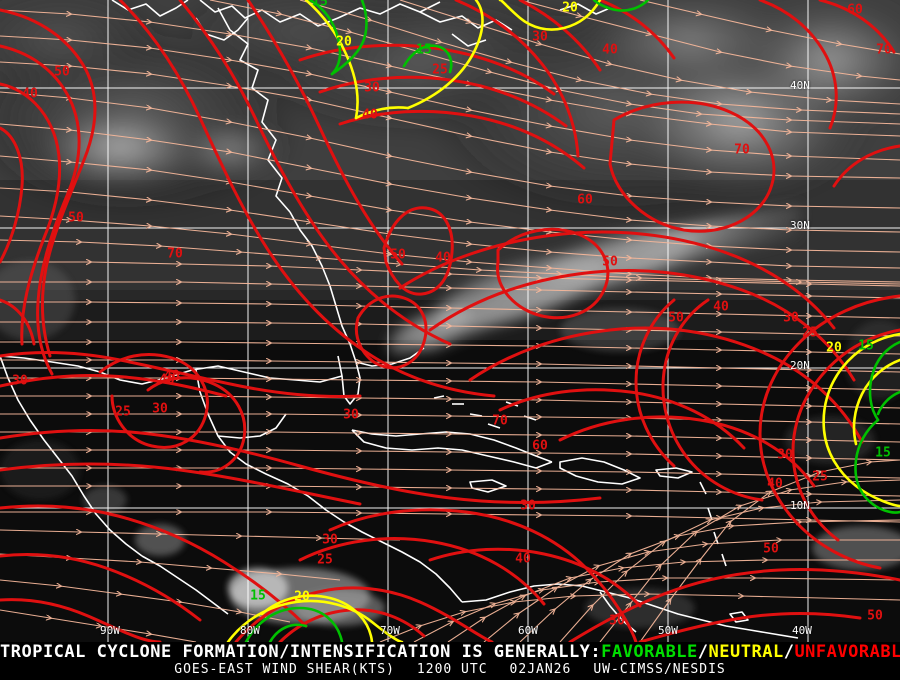 The image size is (900, 680). I want to click on legend-unfavorable: UNFAVORABLE, so click(847, 652).